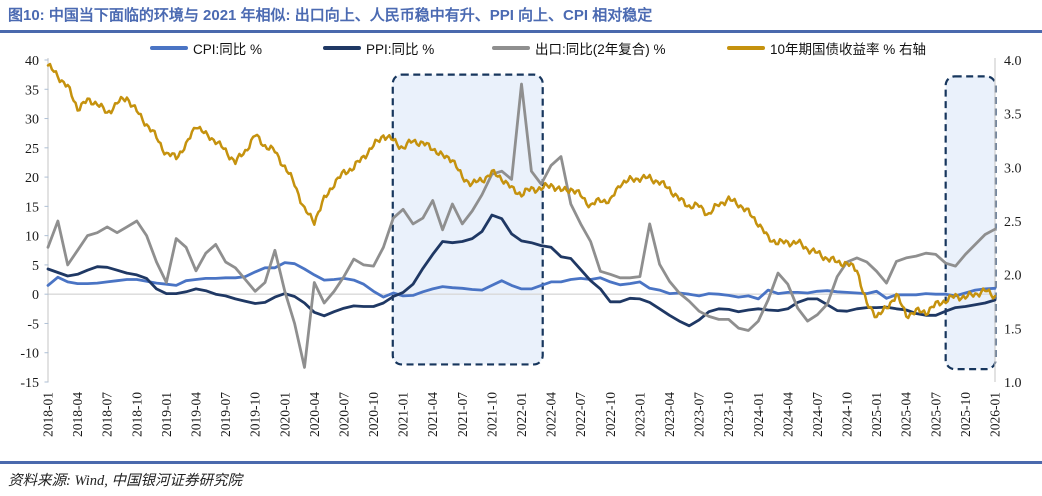 Image resolution: width=1042 pixels, height=496 pixels. Describe the element at coordinates (29, 383) in the screenshot. I see `y-axis-left-tick-label: -15` at that location.